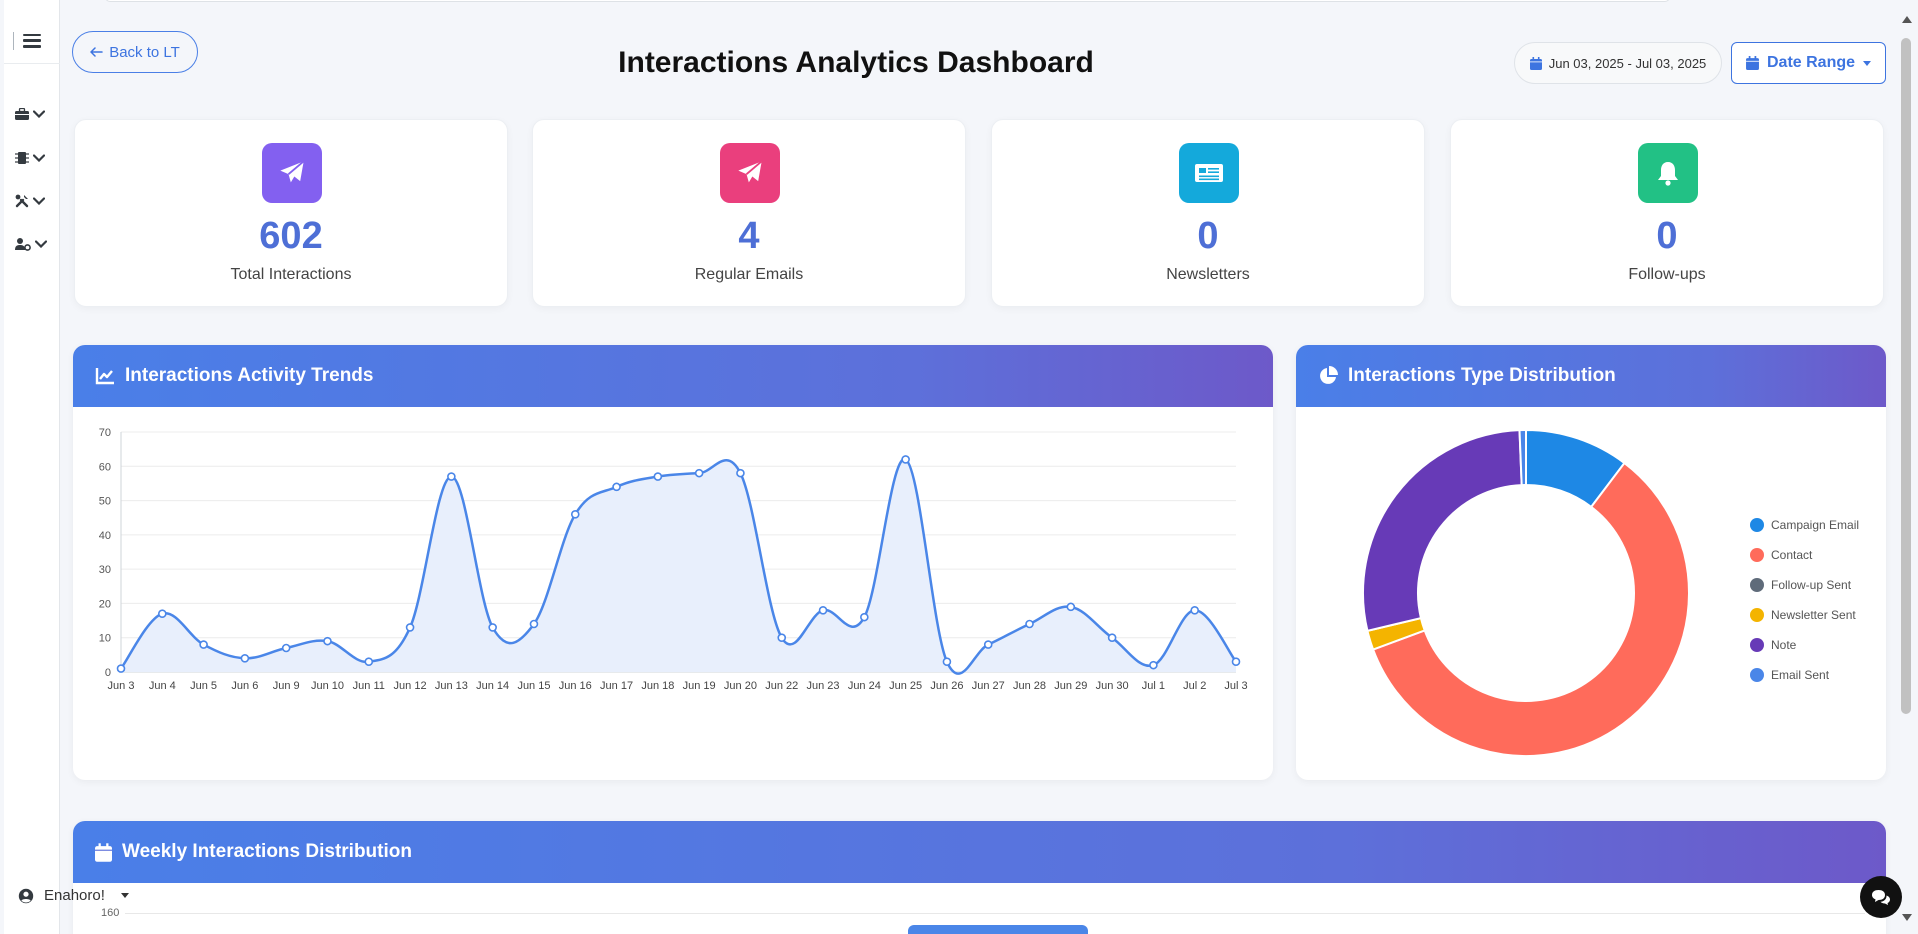 Image resolution: width=1918 pixels, height=934 pixels. I want to click on sidebar-item-chip, so click(35, 158).